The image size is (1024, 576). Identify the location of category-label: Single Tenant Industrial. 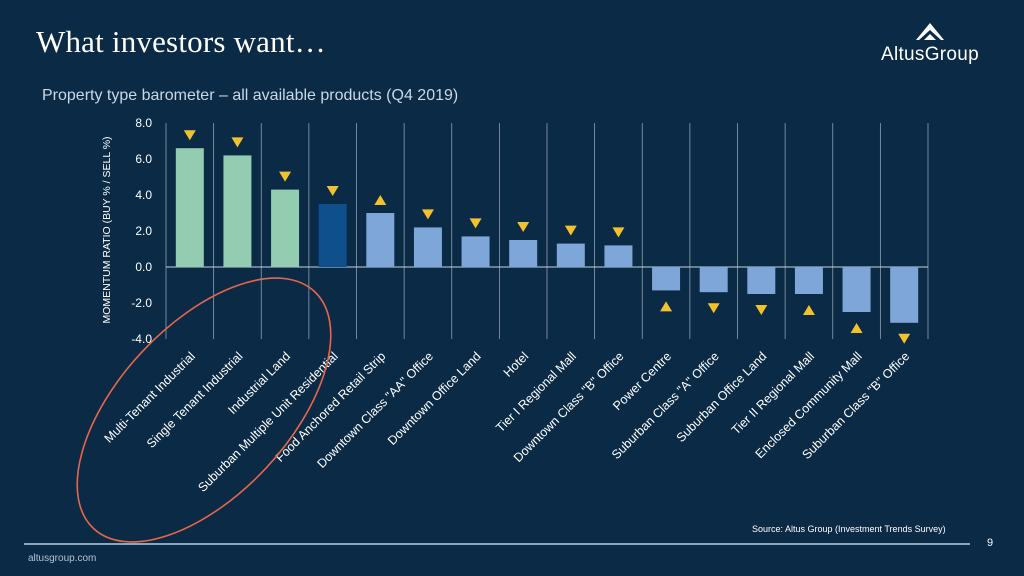
(195, 400).